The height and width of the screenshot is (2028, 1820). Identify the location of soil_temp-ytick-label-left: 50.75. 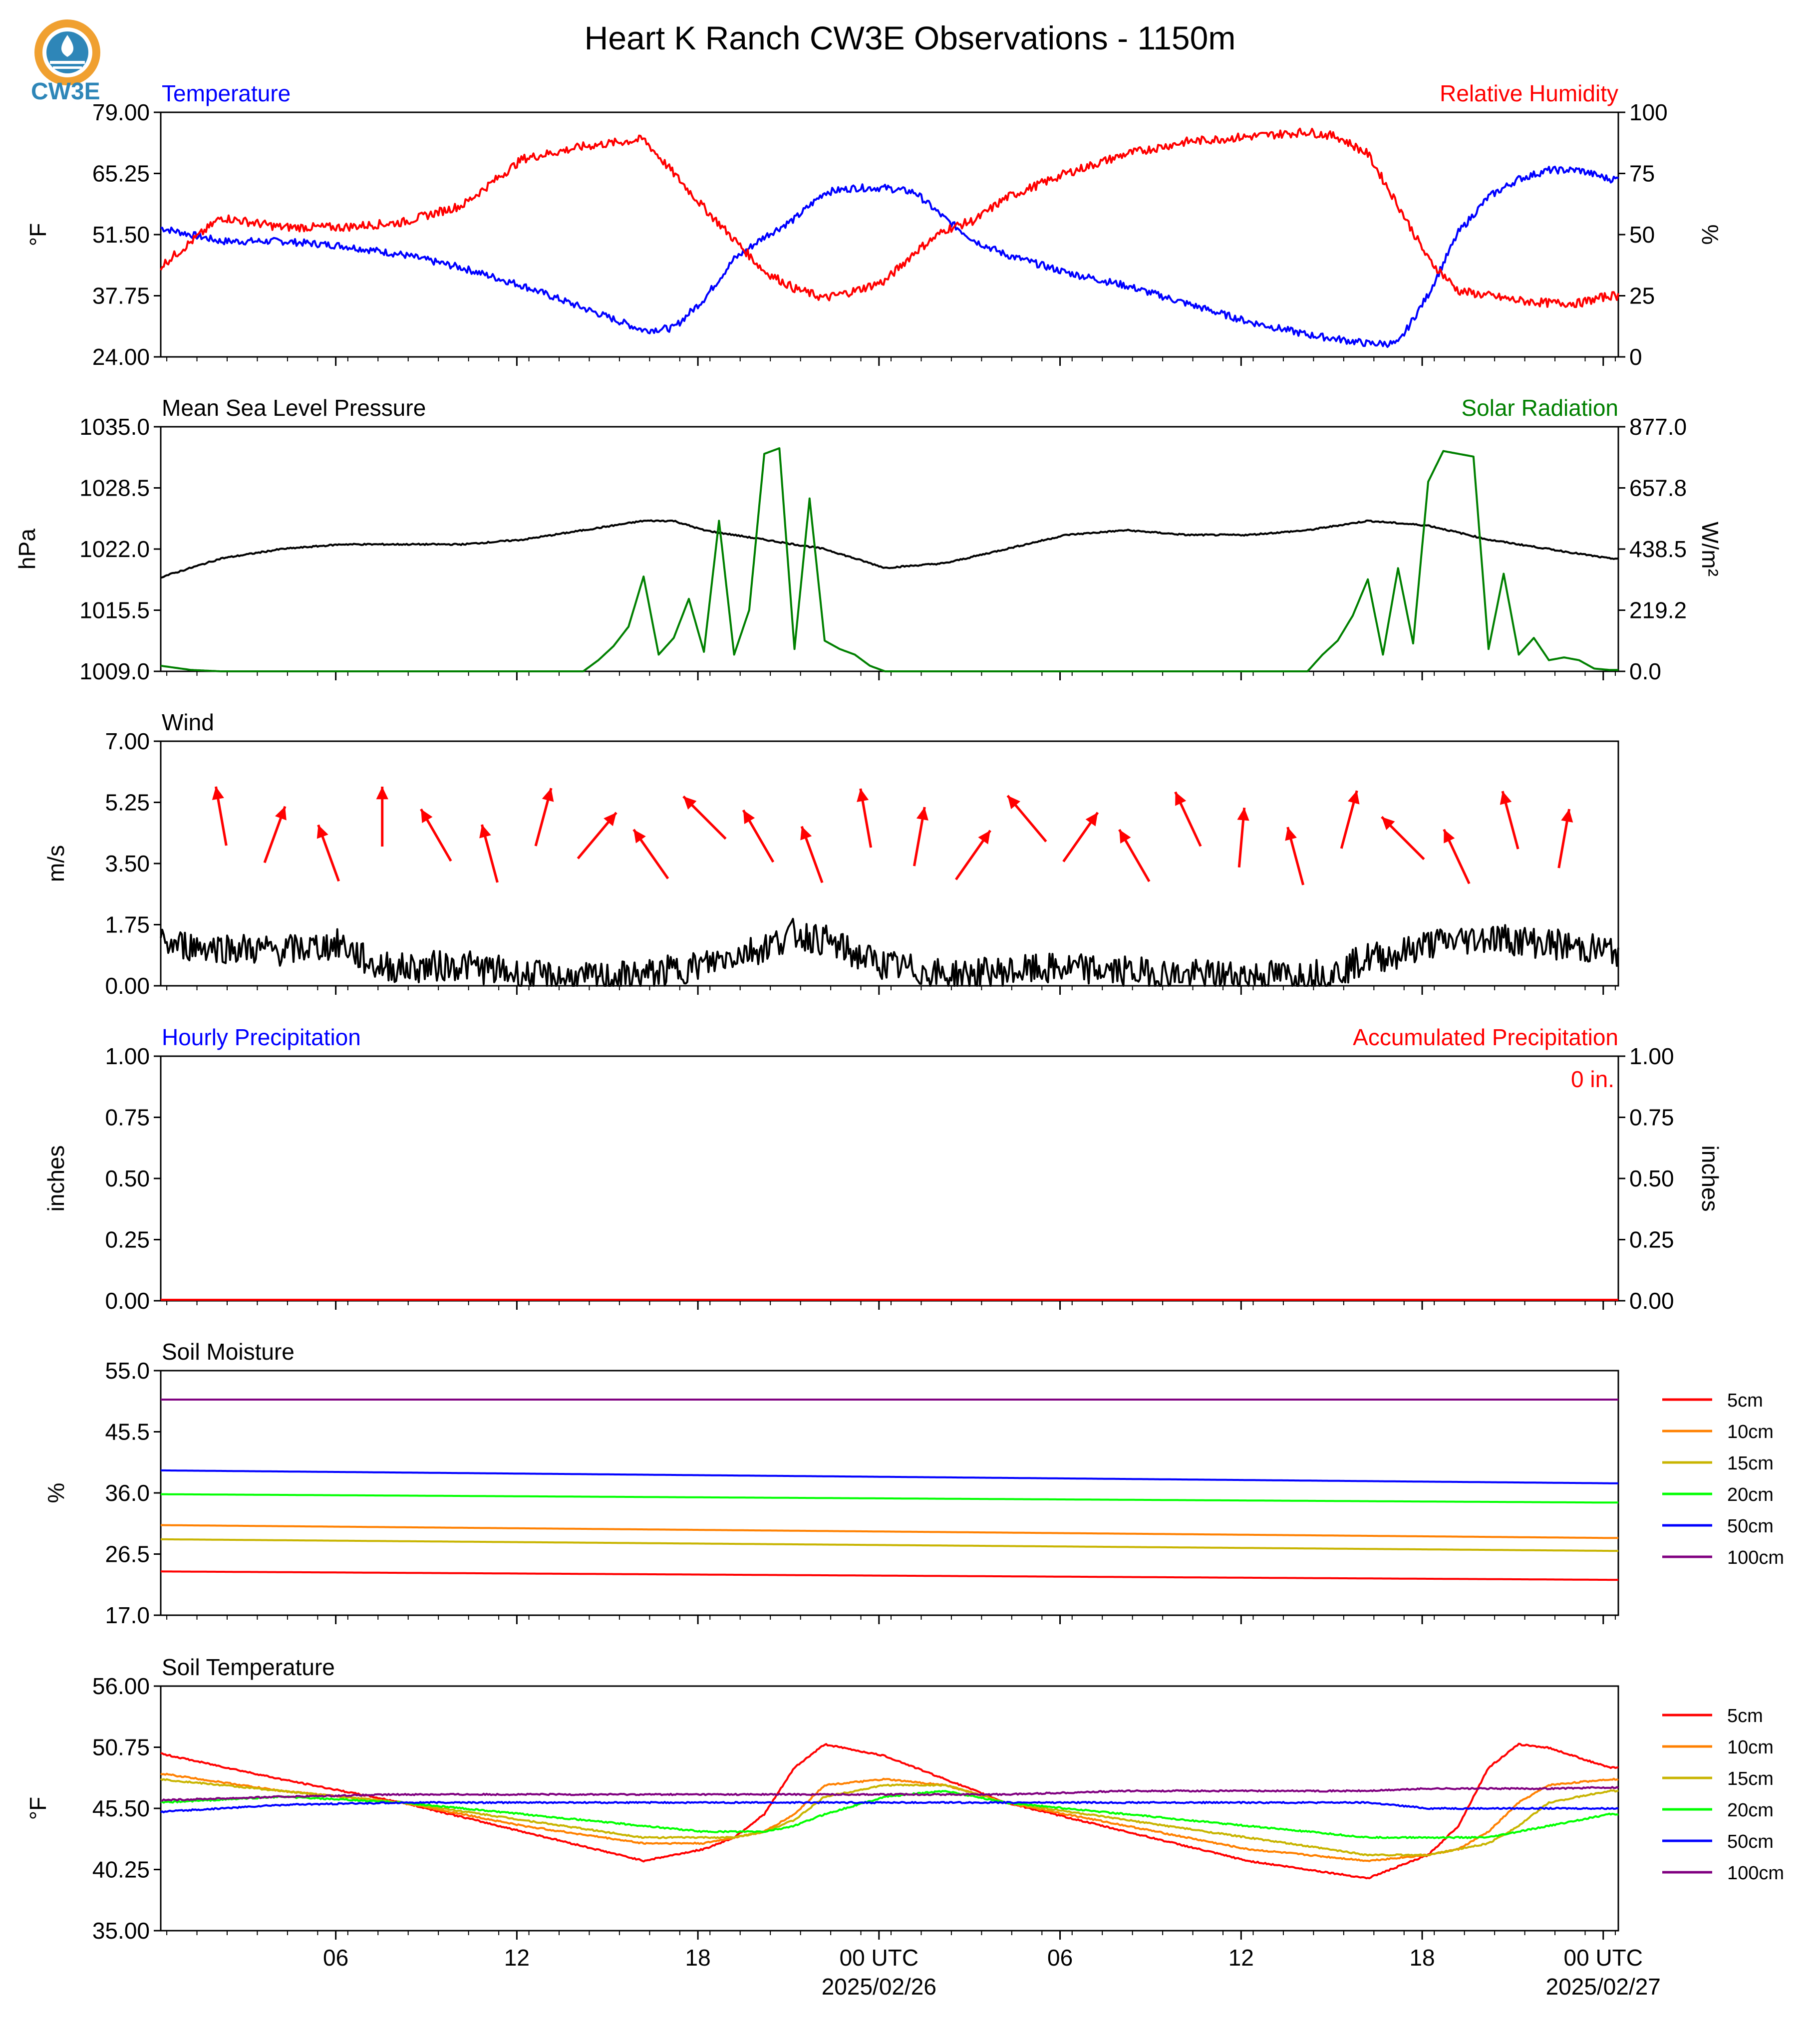
(121, 1747).